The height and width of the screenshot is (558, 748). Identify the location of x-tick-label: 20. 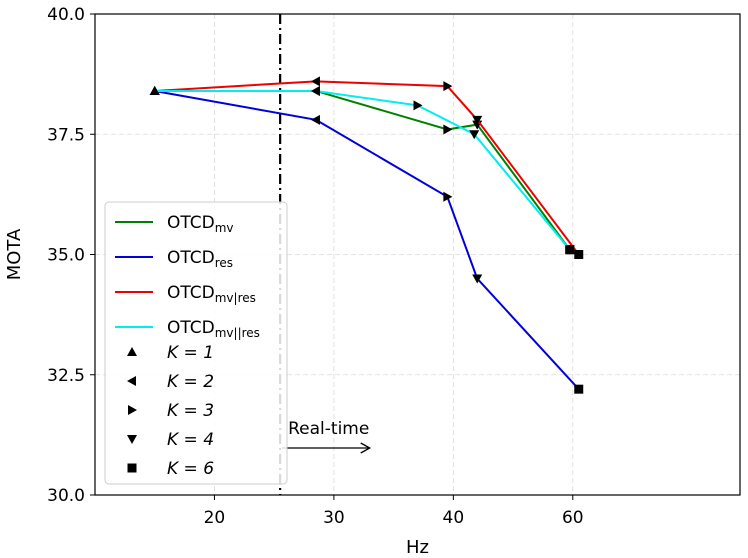
(215, 518).